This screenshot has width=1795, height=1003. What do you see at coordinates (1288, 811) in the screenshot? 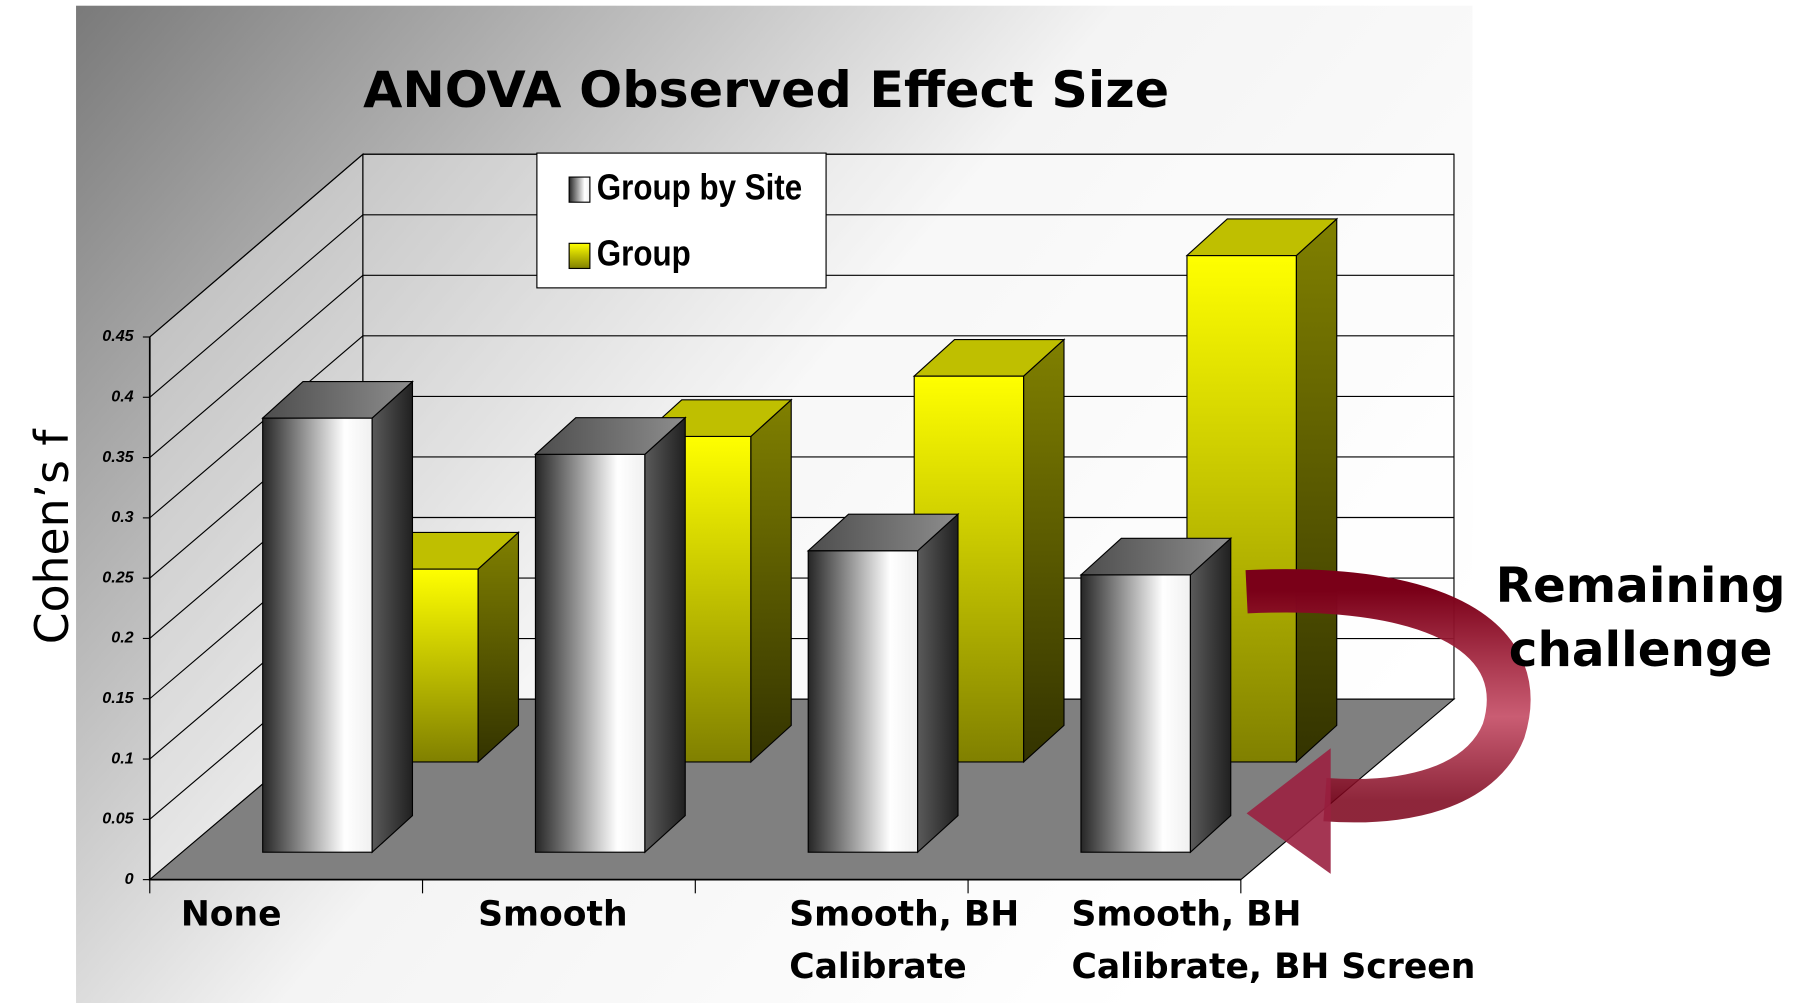
I see `annotation-arrowhead` at bounding box center [1288, 811].